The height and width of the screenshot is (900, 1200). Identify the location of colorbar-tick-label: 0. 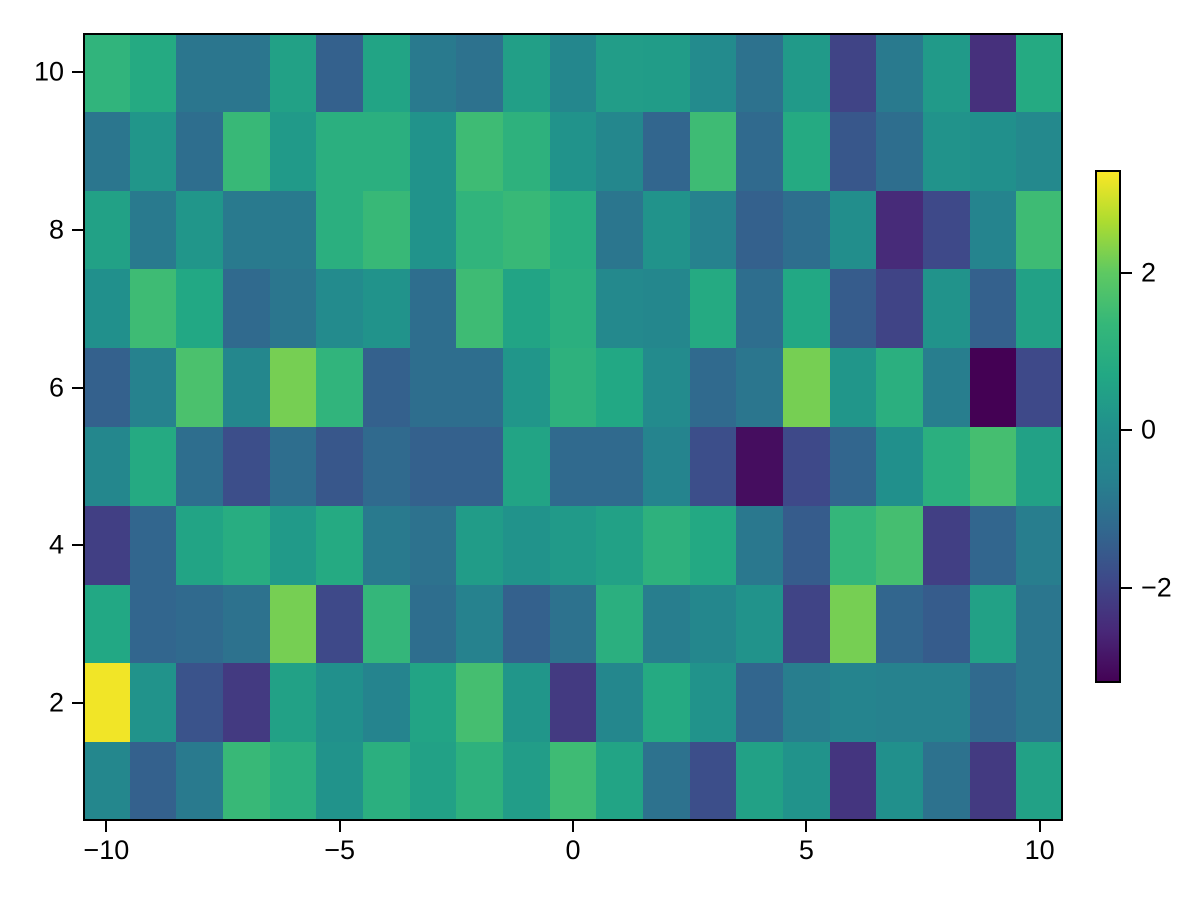
(1149, 429).